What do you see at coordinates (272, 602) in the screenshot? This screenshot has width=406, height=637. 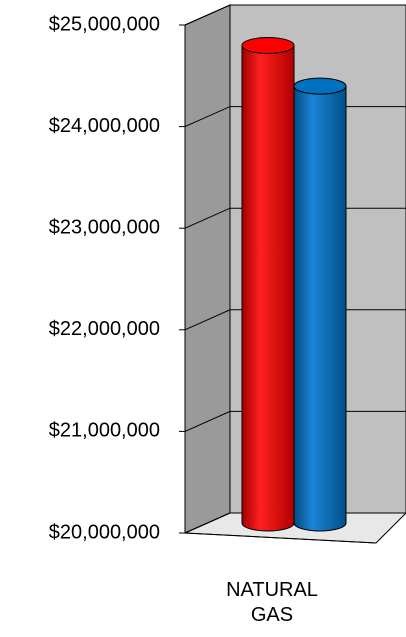 I see `x-tick-label: NATURAL GAS` at bounding box center [272, 602].